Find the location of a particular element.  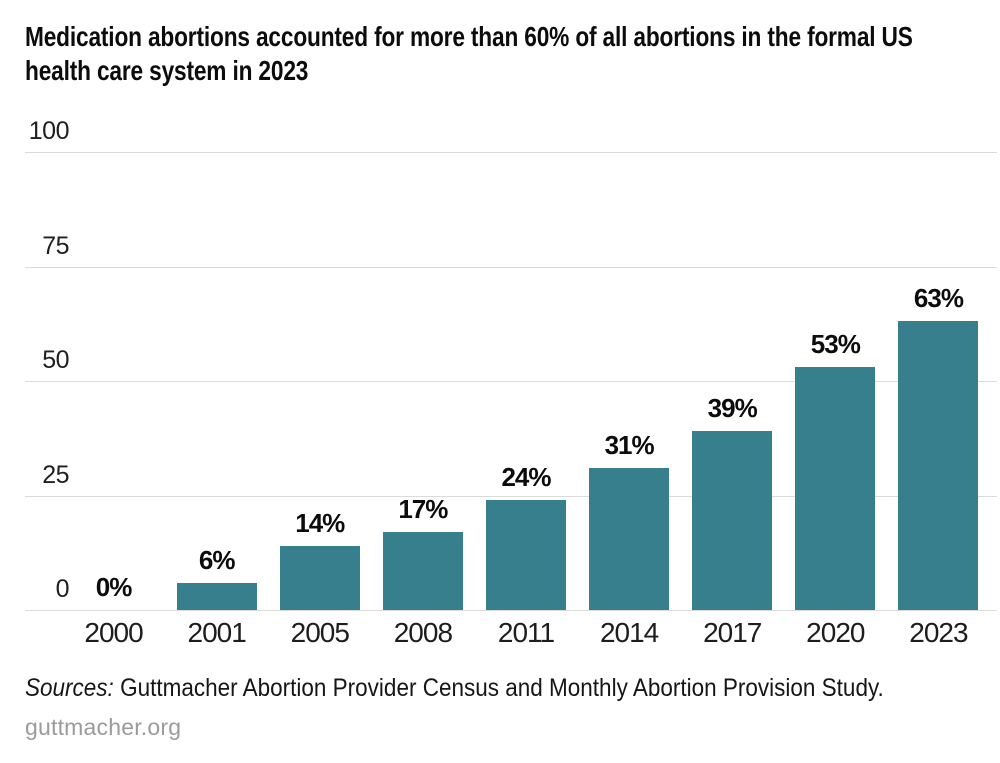

bar-column-2000: 0% is located at coordinates (113, 381).